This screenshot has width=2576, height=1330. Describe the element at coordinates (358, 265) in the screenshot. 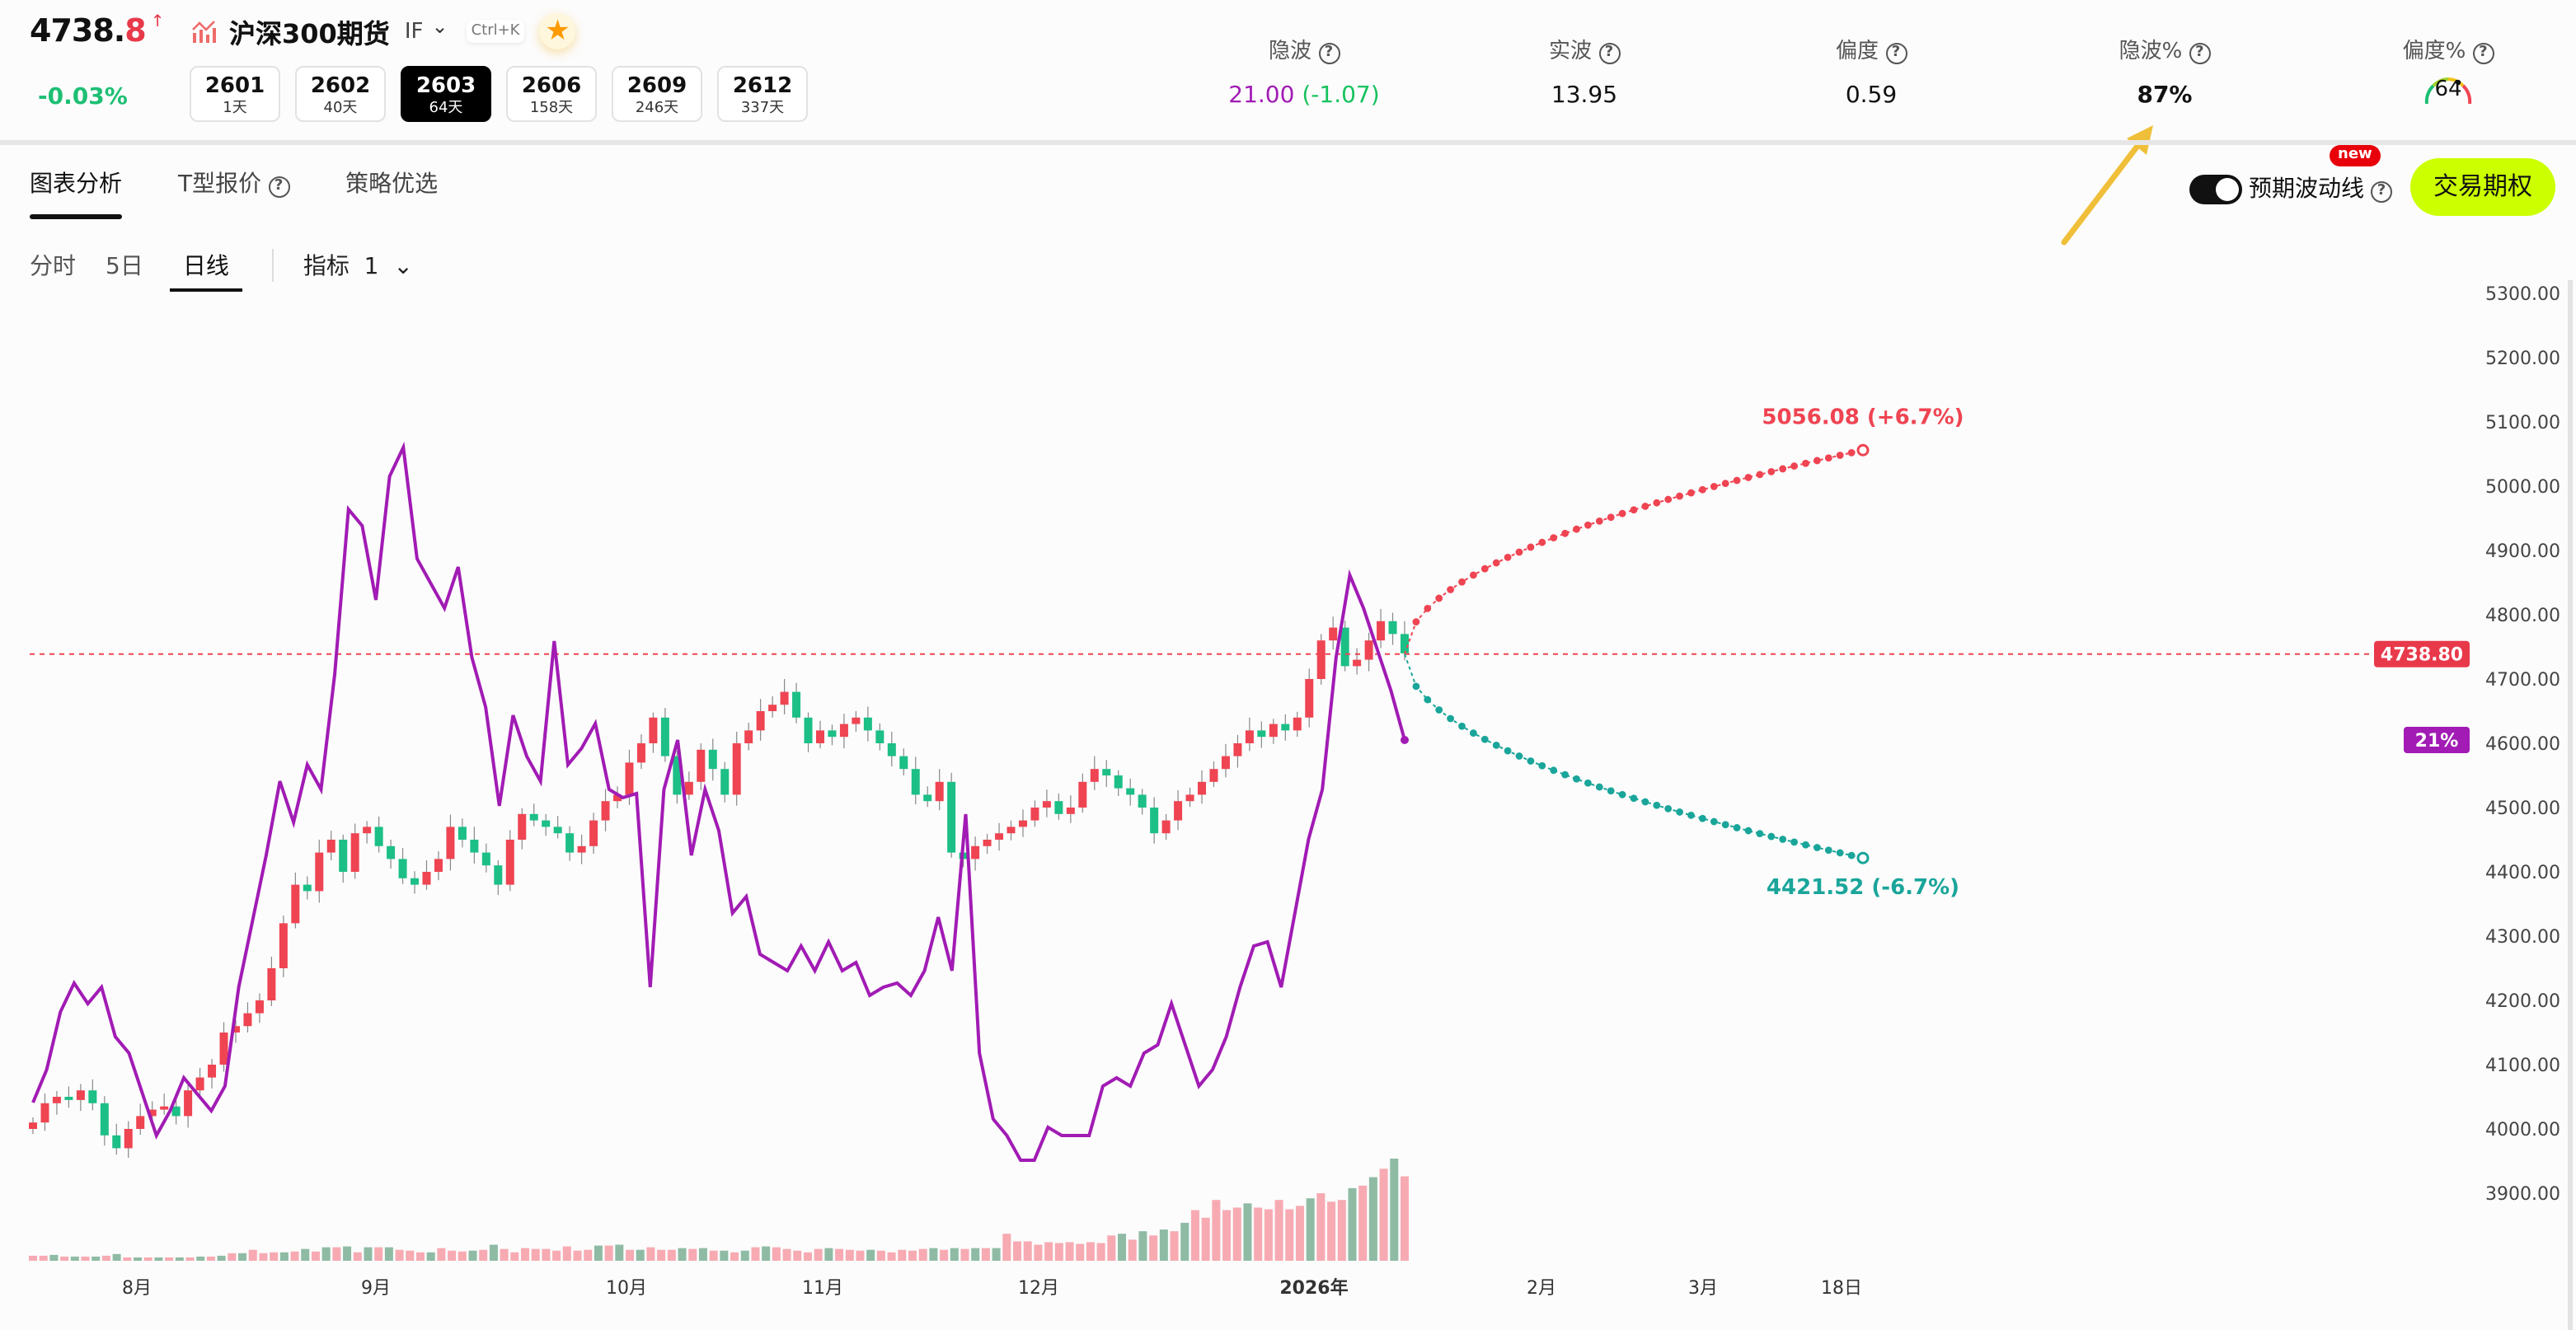

I see `indicator-dropdown: 指标 1 ⌄` at that location.